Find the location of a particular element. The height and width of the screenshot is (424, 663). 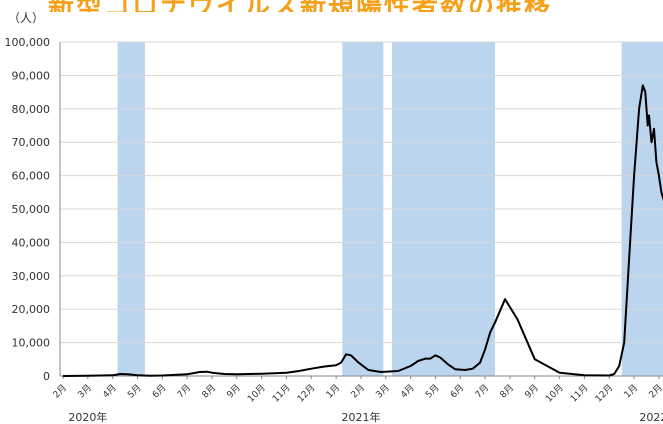

y-tick-label: 40,000 is located at coordinates (31, 242).